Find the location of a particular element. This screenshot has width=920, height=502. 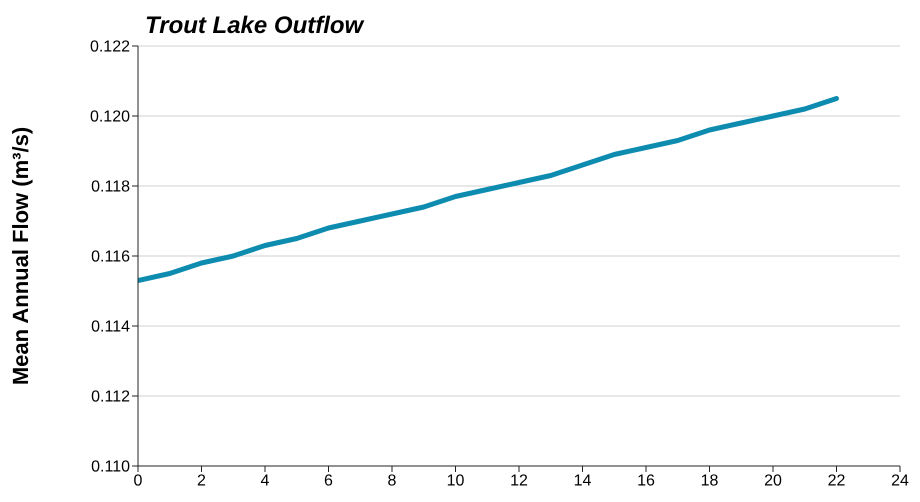

x-tick-label: 22 is located at coordinates (837, 481).